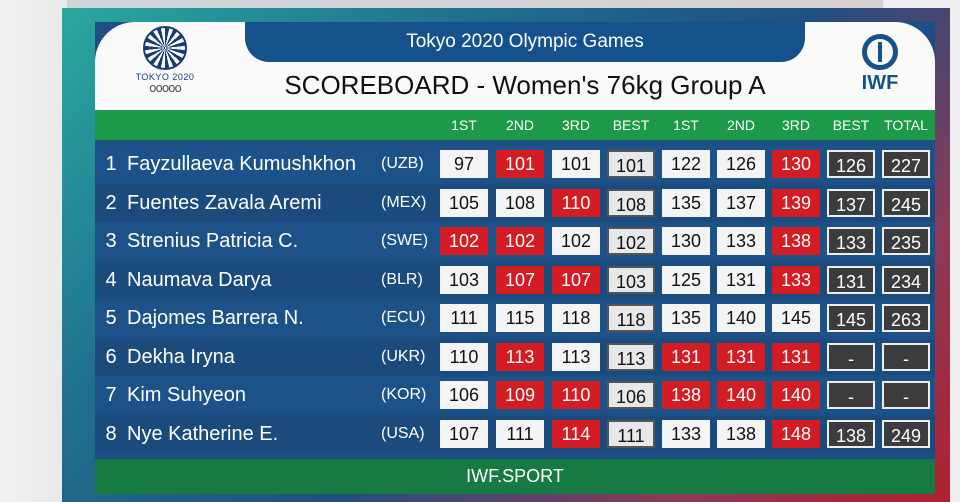  Describe the element at coordinates (464, 395) in the screenshot. I see `snatch-attempt-1: 106` at that location.